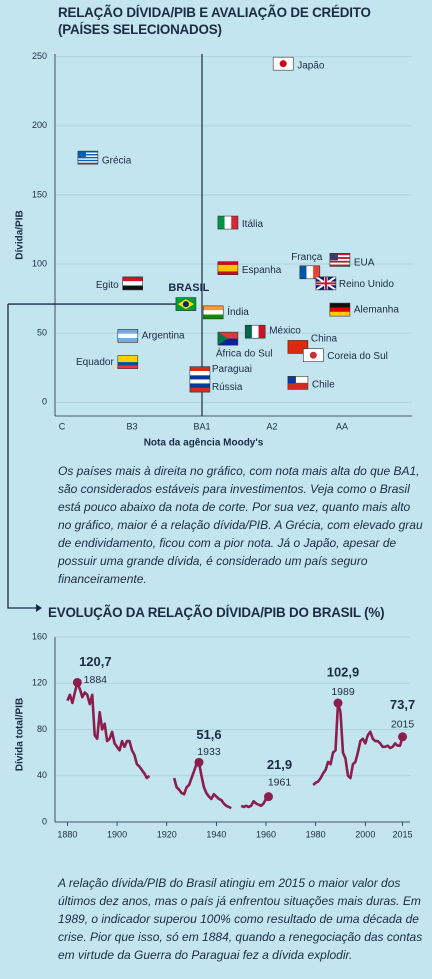 The height and width of the screenshot is (979, 432). I want to click on line-series, so click(235, 745).